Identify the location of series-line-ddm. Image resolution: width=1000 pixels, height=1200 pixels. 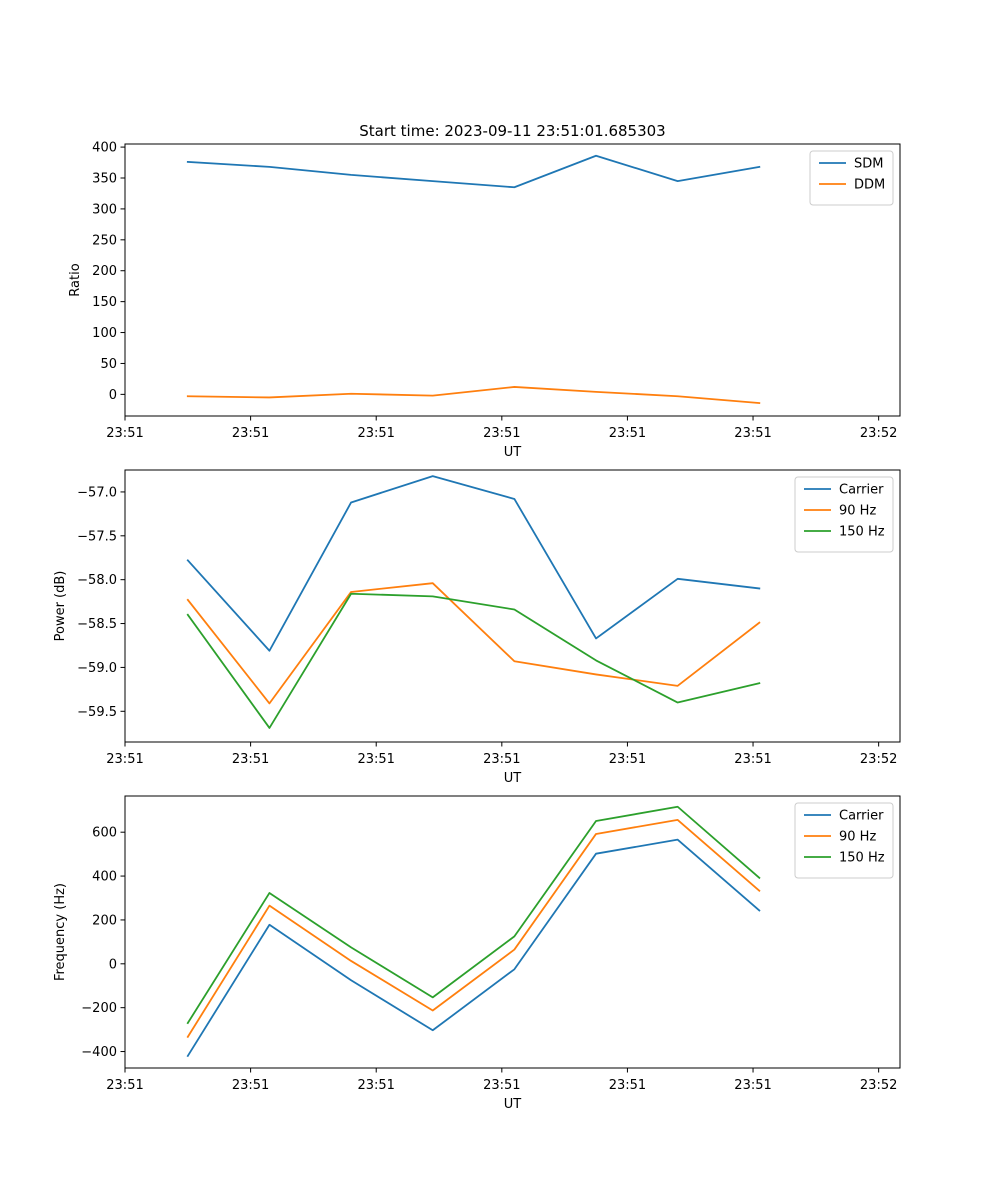
(473, 395).